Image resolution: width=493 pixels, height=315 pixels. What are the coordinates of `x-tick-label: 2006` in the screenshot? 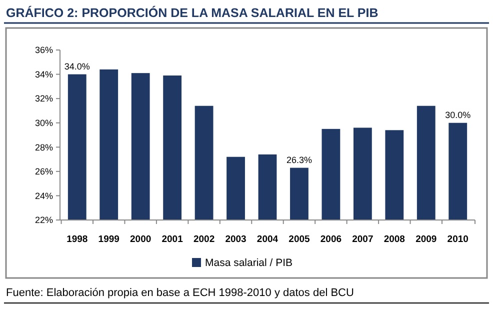 It's located at (331, 239).